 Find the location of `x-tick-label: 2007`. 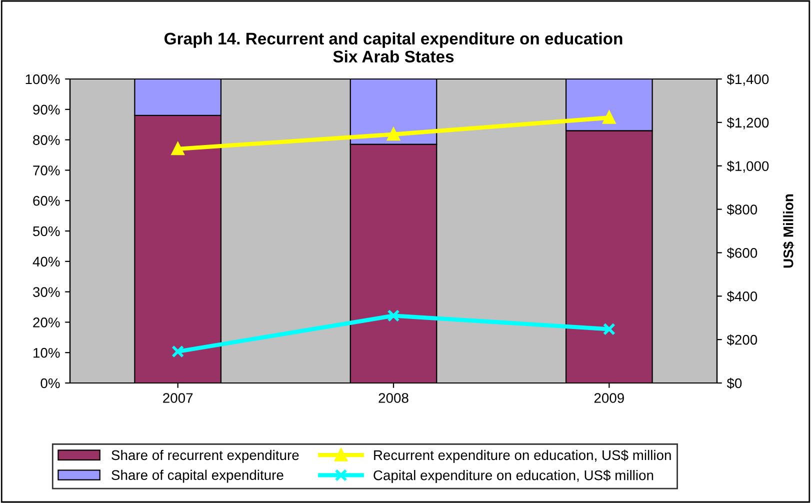

x-tick-label: 2007 is located at coordinates (178, 398).